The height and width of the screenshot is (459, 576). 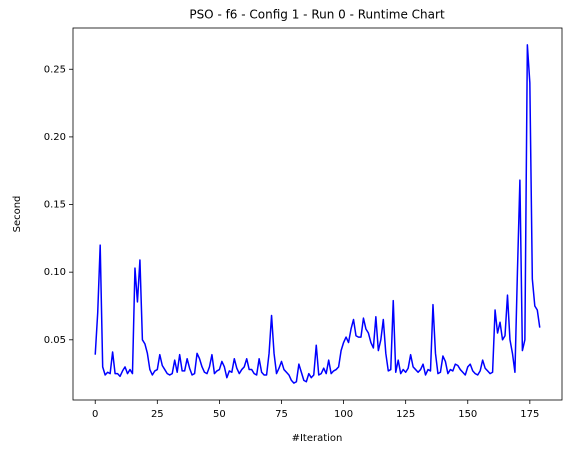 What do you see at coordinates (55, 69) in the screenshot?
I see `y-tick-label: 0.25` at bounding box center [55, 69].